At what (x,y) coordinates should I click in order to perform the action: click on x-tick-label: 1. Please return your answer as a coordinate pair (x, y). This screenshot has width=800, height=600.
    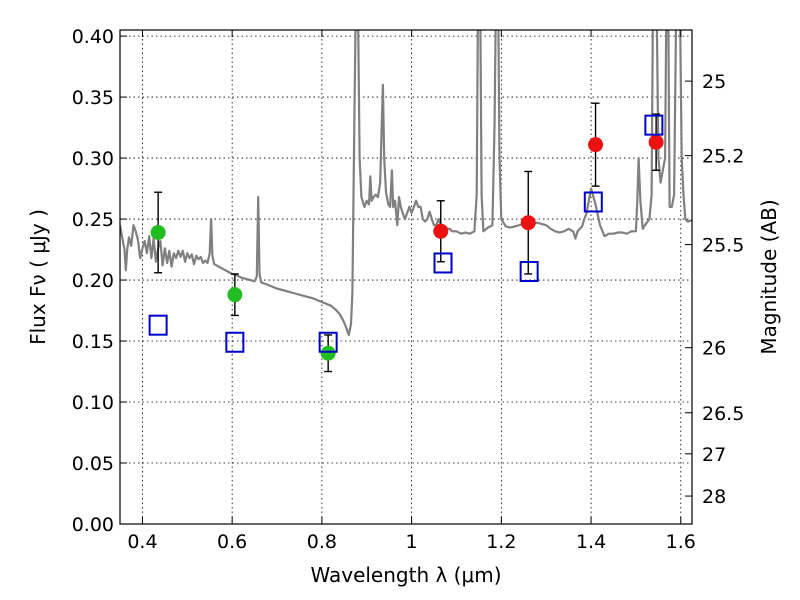
    Looking at the image, I should click on (412, 542).